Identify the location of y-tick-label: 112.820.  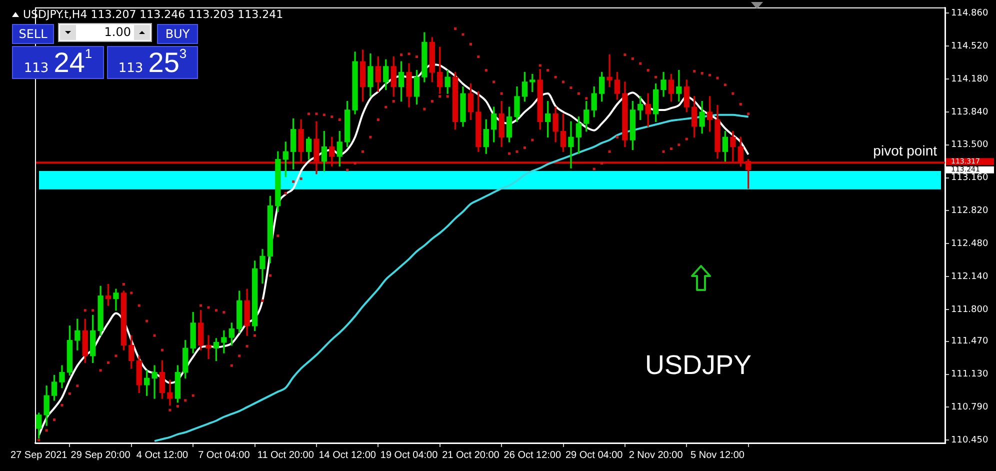
(969, 211).